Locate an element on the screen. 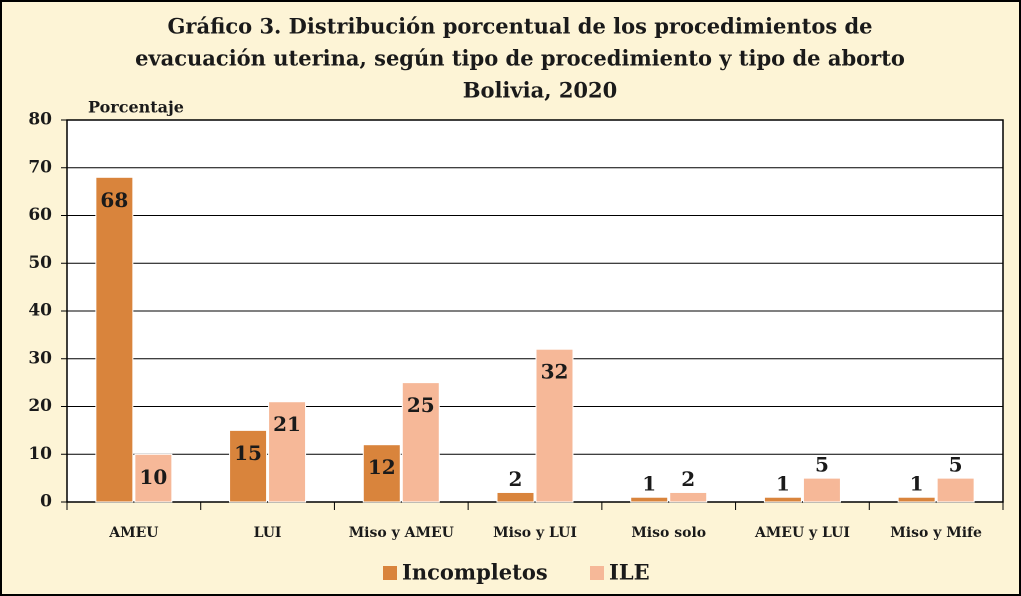 Image resolution: width=1021 pixels, height=596 pixels. y-tick-label: 0 is located at coordinates (46, 502).